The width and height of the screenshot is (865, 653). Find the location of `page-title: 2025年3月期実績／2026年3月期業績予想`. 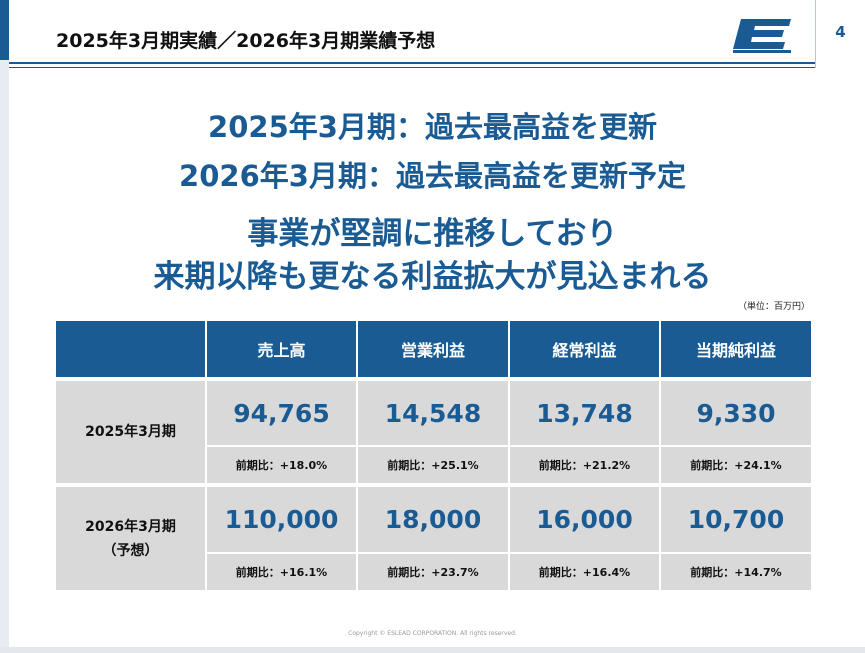

page-title: 2025年3月期実績／2026年3月期業績予想 is located at coordinates (246, 41).